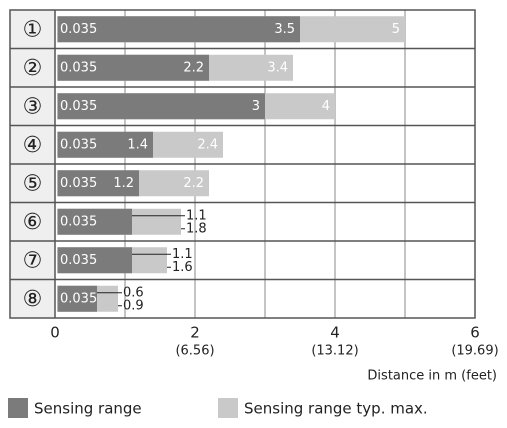 This screenshot has width=507, height=428. I want to click on value-label: 1.2, so click(123, 183).